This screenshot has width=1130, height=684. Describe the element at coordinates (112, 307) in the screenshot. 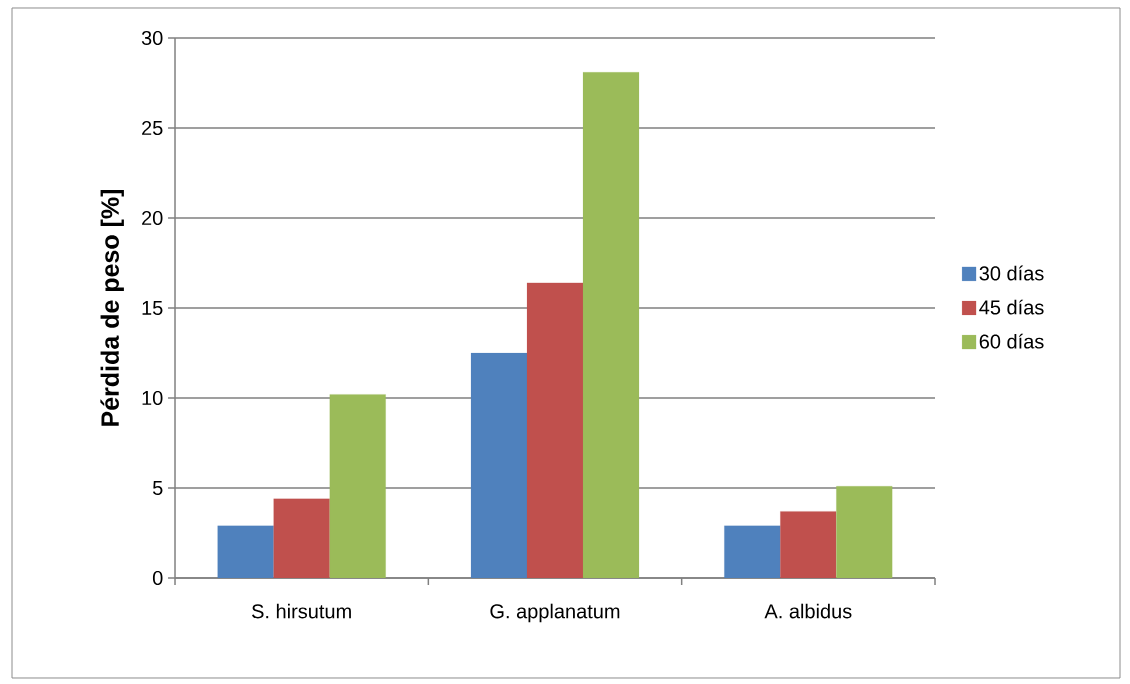

I see `y-axis-title: Pérdida de peso [%]` at that location.